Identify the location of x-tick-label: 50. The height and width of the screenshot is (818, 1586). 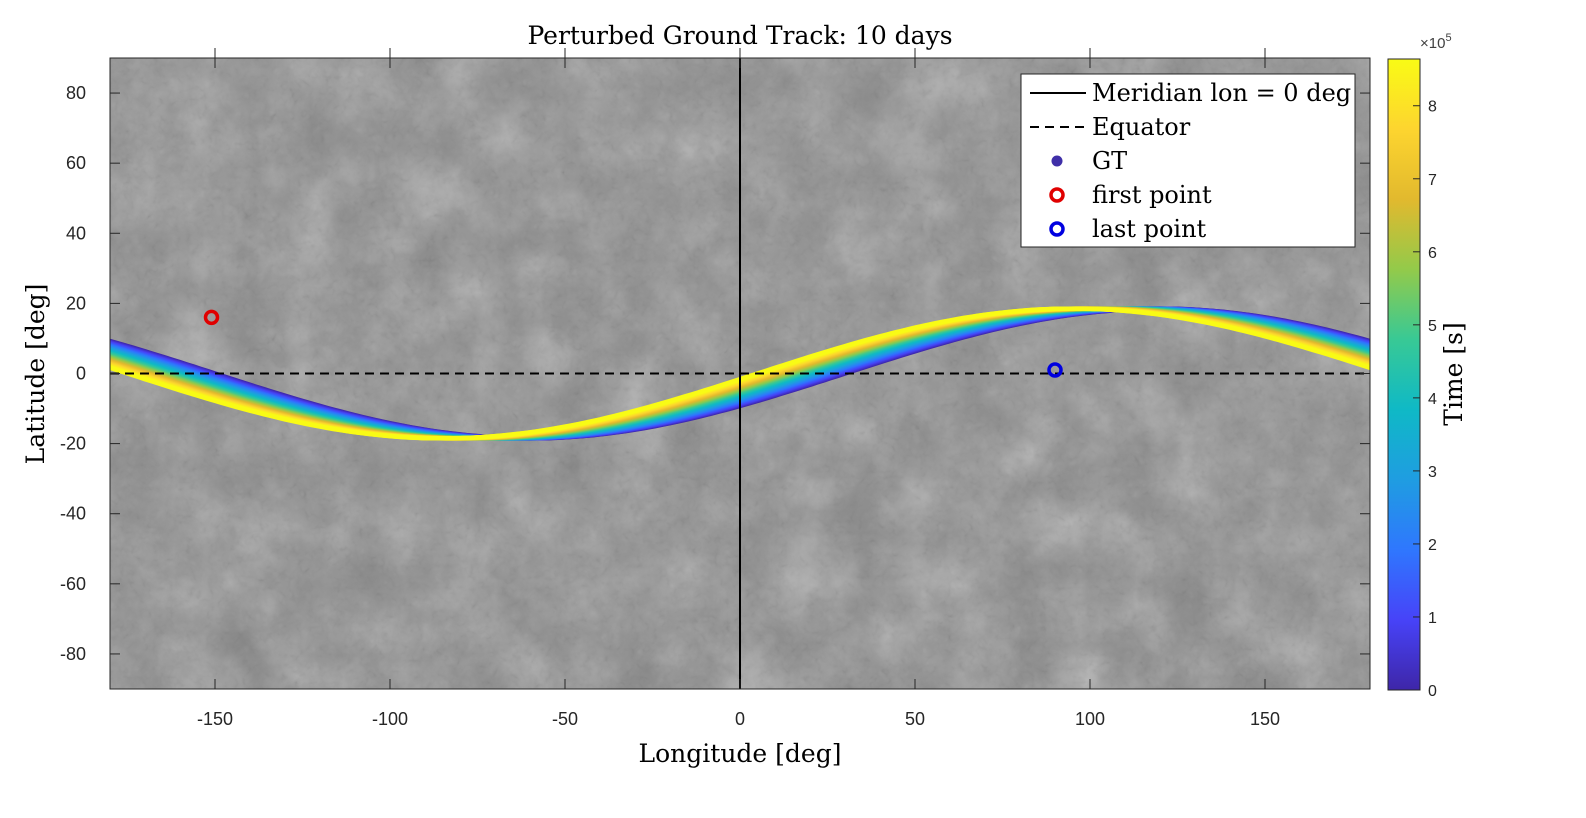
(915, 719).